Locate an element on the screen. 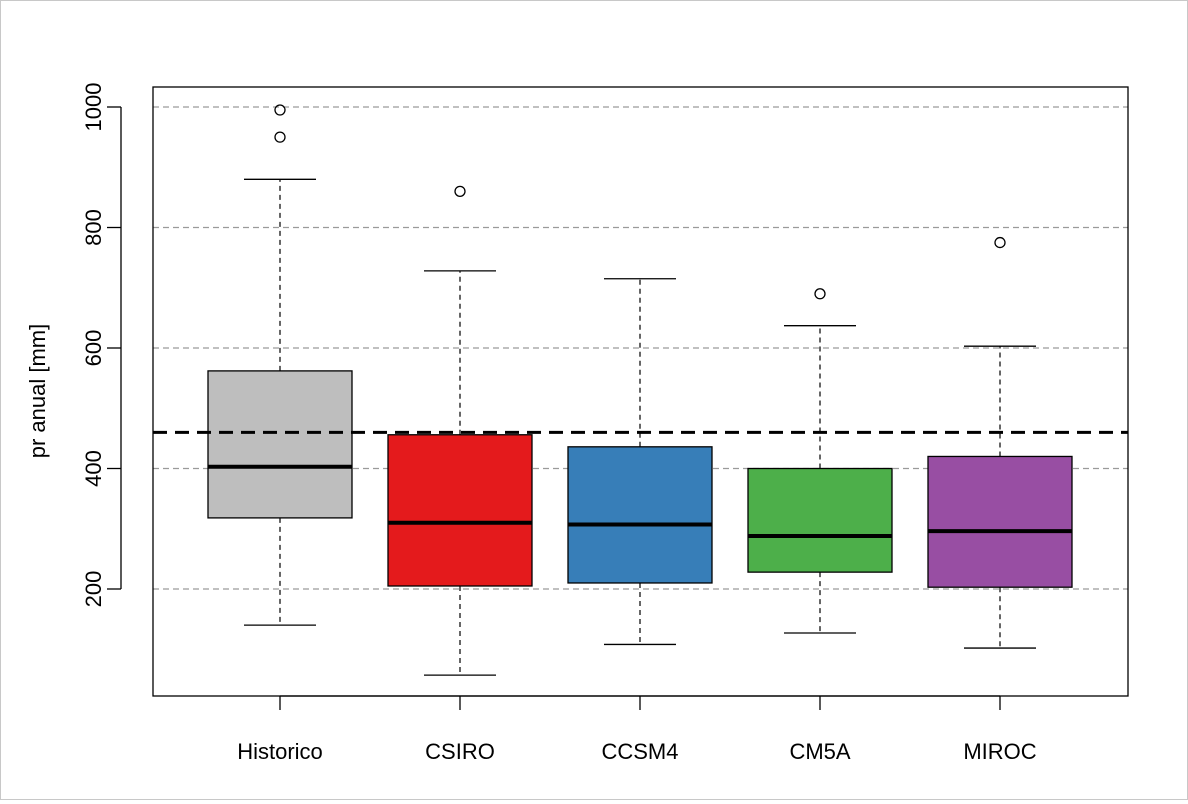 This screenshot has height=804, width=1188. y-tick-label: 800 is located at coordinates (93, 227).